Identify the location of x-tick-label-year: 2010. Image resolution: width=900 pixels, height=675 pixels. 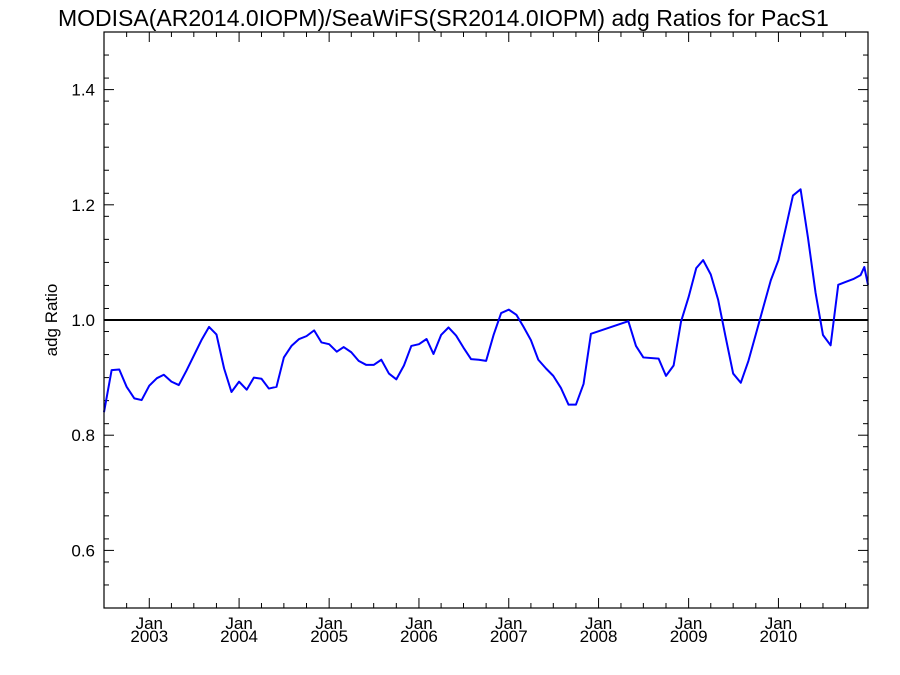
(779, 636).